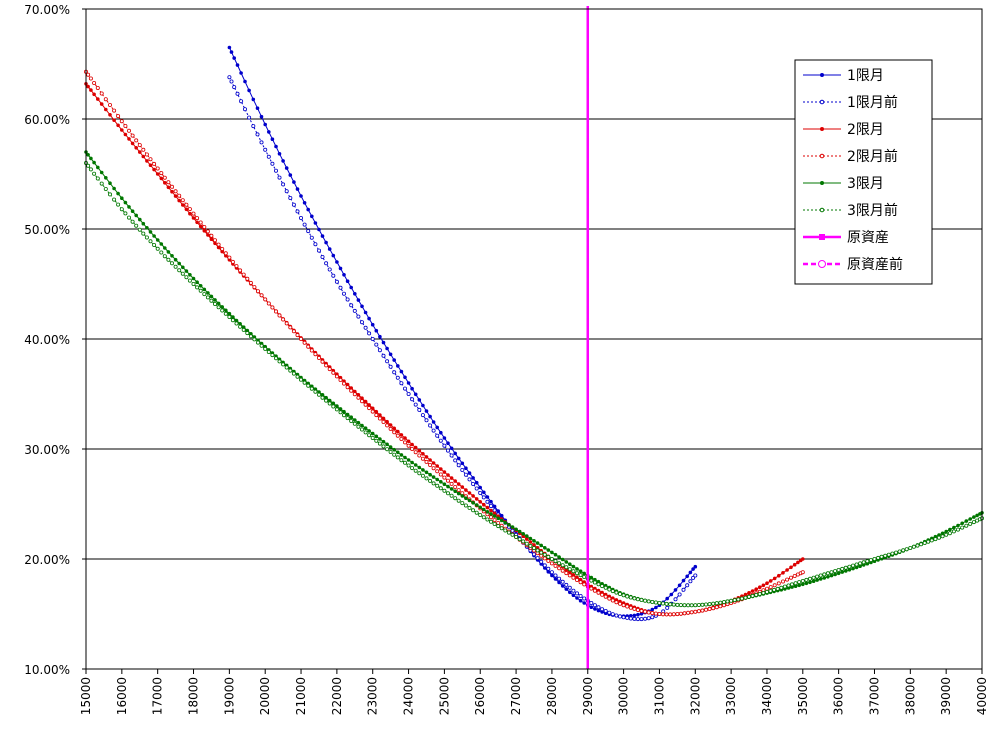 This screenshot has height=734, width=1000. Describe the element at coordinates (982, 696) in the screenshot. I see `x-tick-label: 40000` at that location.